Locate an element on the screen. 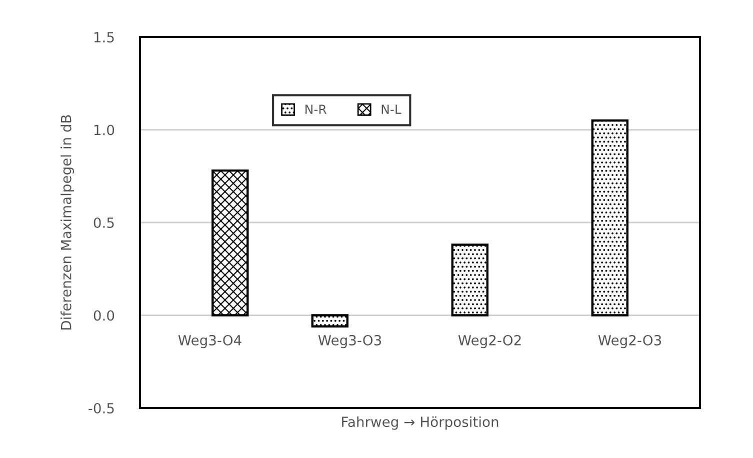  legend-label: N-L is located at coordinates (392, 109).